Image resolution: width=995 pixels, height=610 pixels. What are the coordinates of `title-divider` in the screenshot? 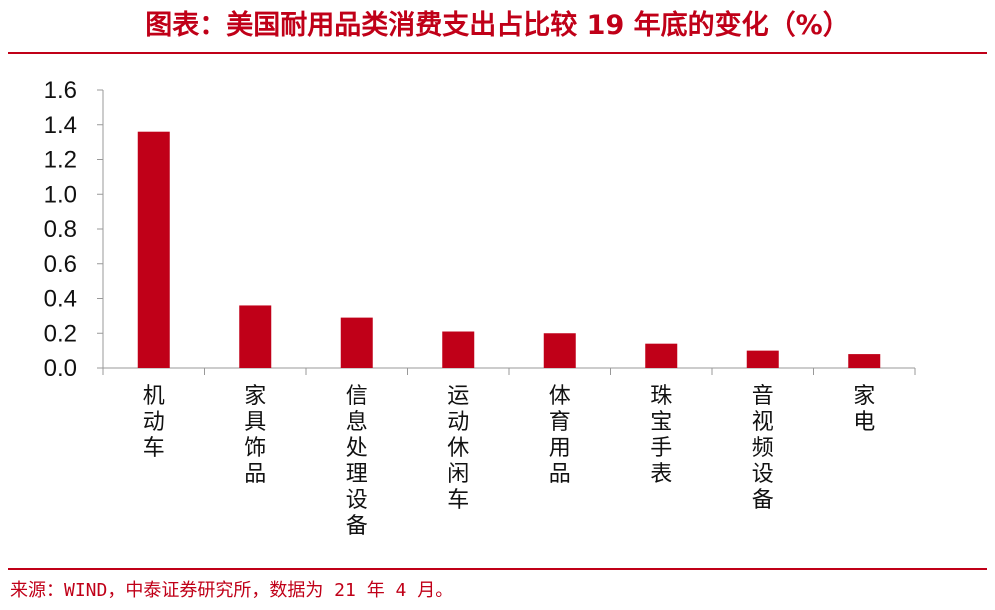 It's located at (497, 53).